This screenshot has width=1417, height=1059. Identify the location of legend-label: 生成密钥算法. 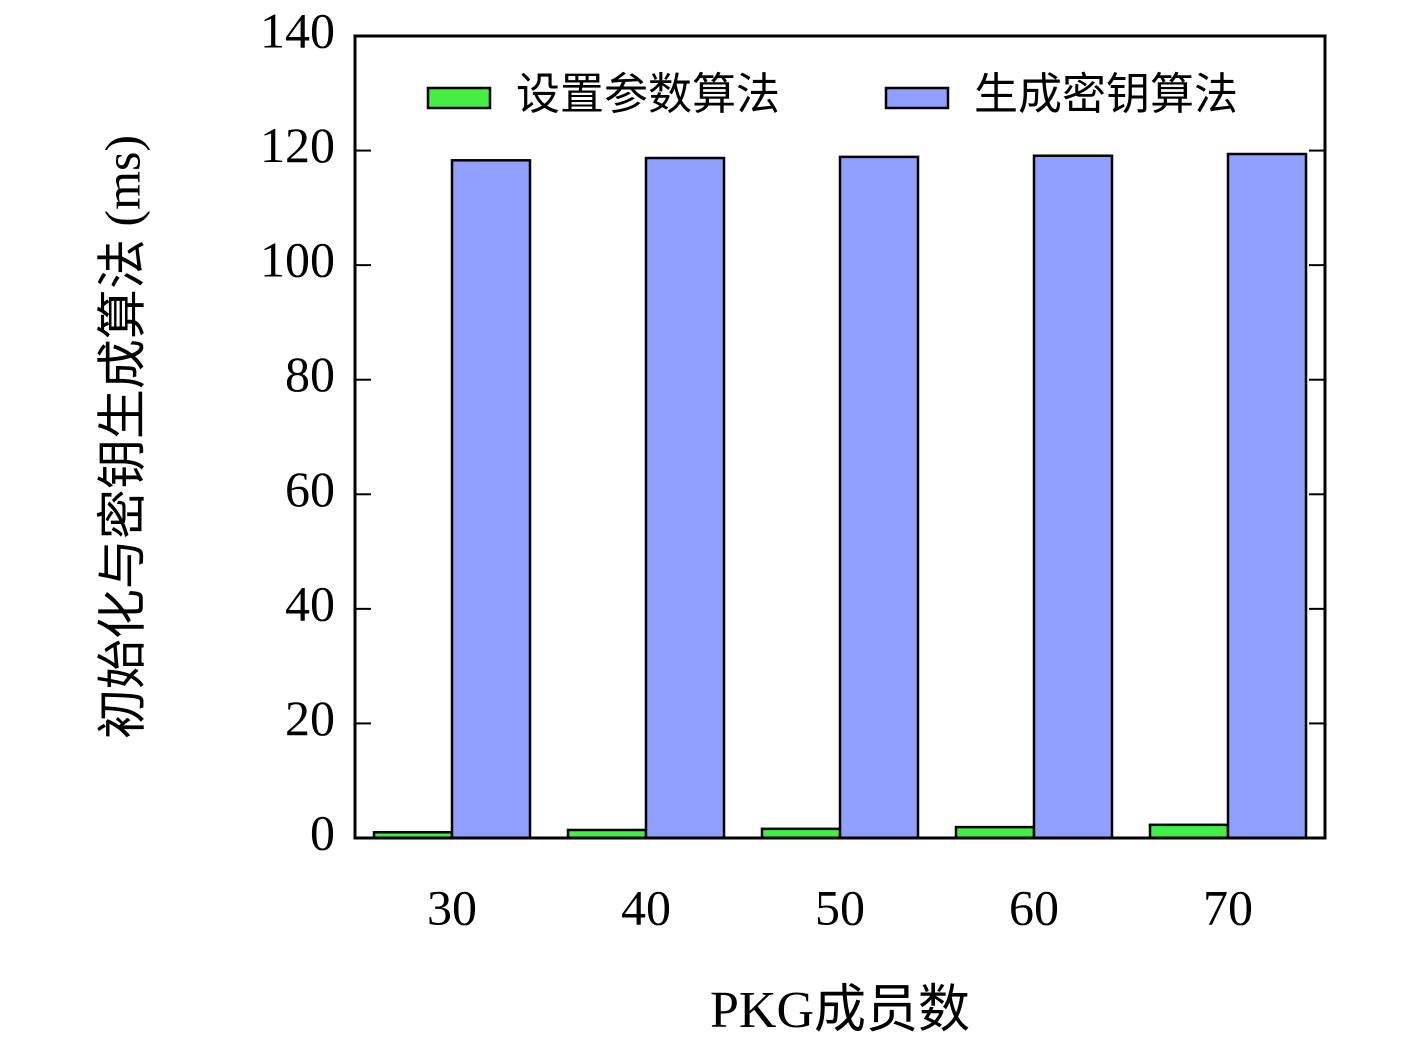
(1106, 94).